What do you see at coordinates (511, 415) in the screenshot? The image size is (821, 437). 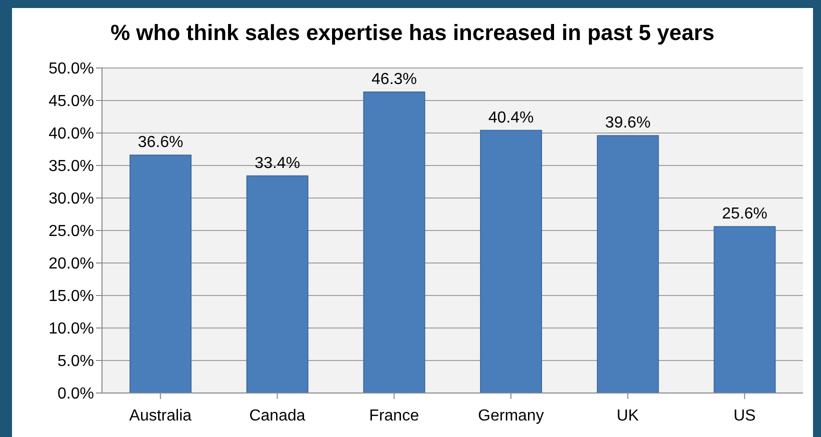 I see `x-tick-label: Germany` at bounding box center [511, 415].